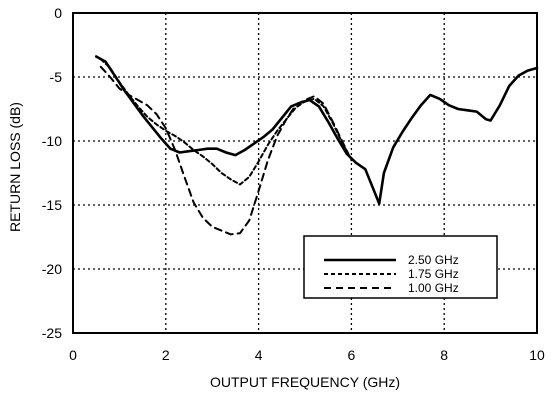 The height and width of the screenshot is (396, 552). I want to click on y-axis-title: RETURN LOSS (dB), so click(15, 167).